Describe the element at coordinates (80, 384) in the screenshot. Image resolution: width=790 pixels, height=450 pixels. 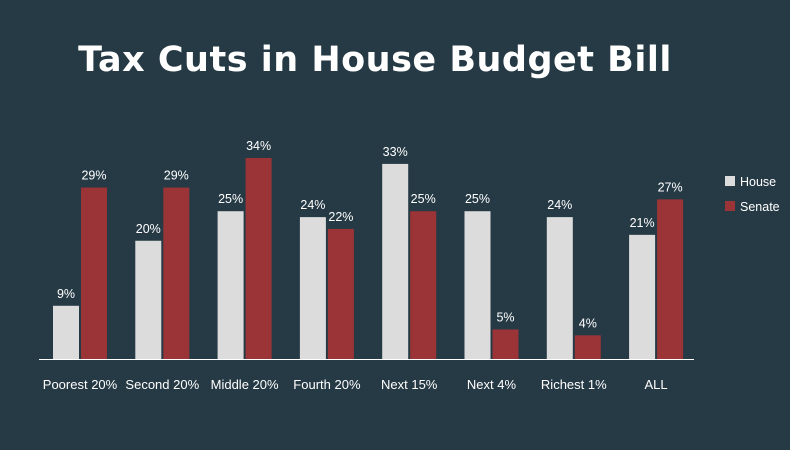
I see `x-tick-label: Poorest 20%` at that location.